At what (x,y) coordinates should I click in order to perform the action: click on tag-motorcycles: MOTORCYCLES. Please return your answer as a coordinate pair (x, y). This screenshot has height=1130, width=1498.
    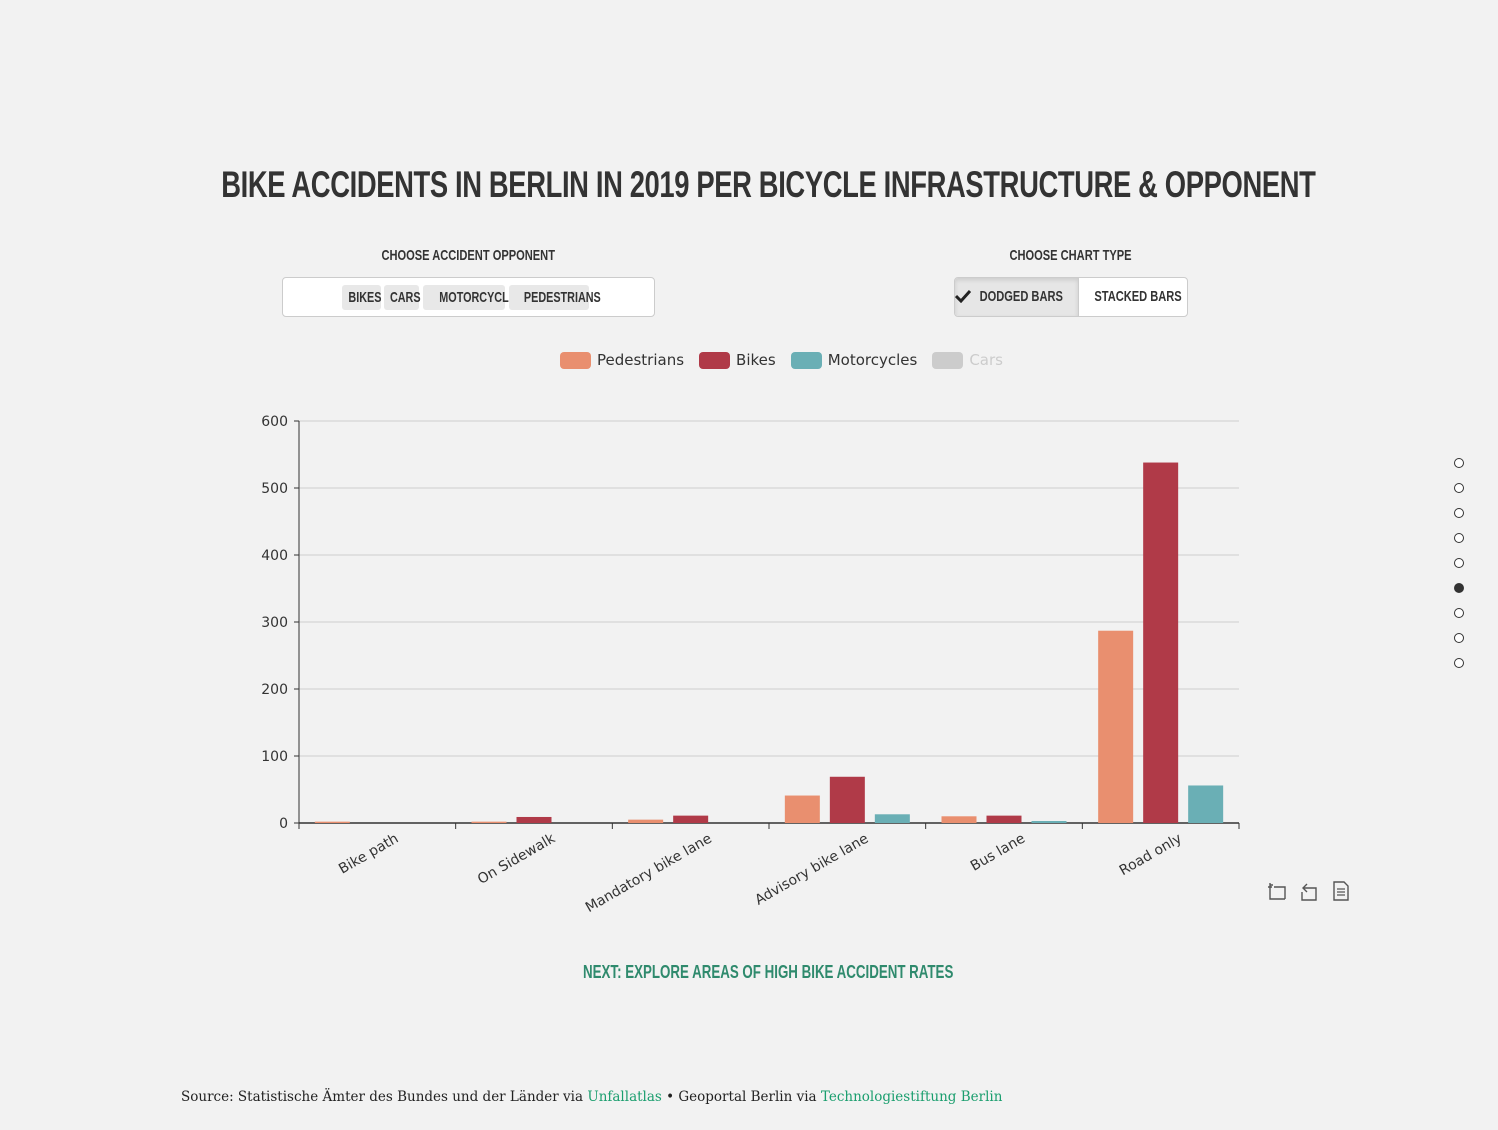
    Looking at the image, I should click on (473, 297).